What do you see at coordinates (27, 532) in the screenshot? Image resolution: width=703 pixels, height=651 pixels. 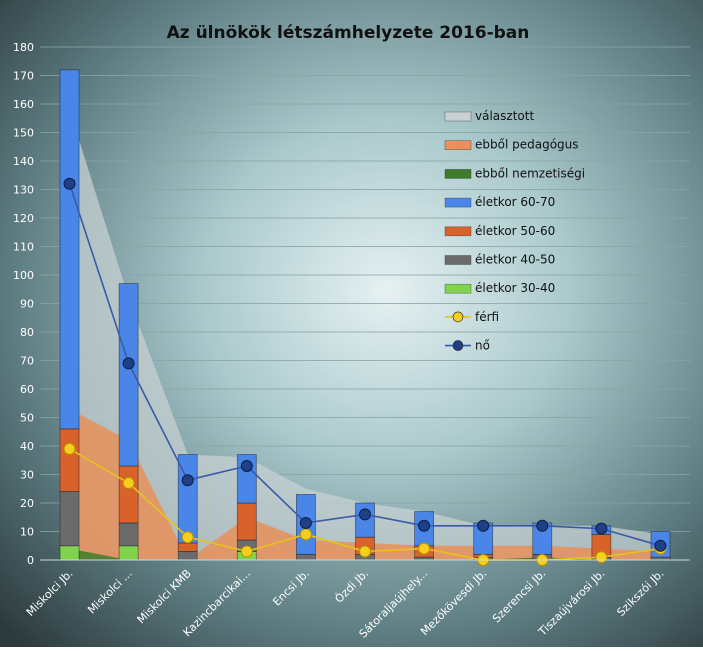 I see `y-tick-label: 10` at bounding box center [27, 532].